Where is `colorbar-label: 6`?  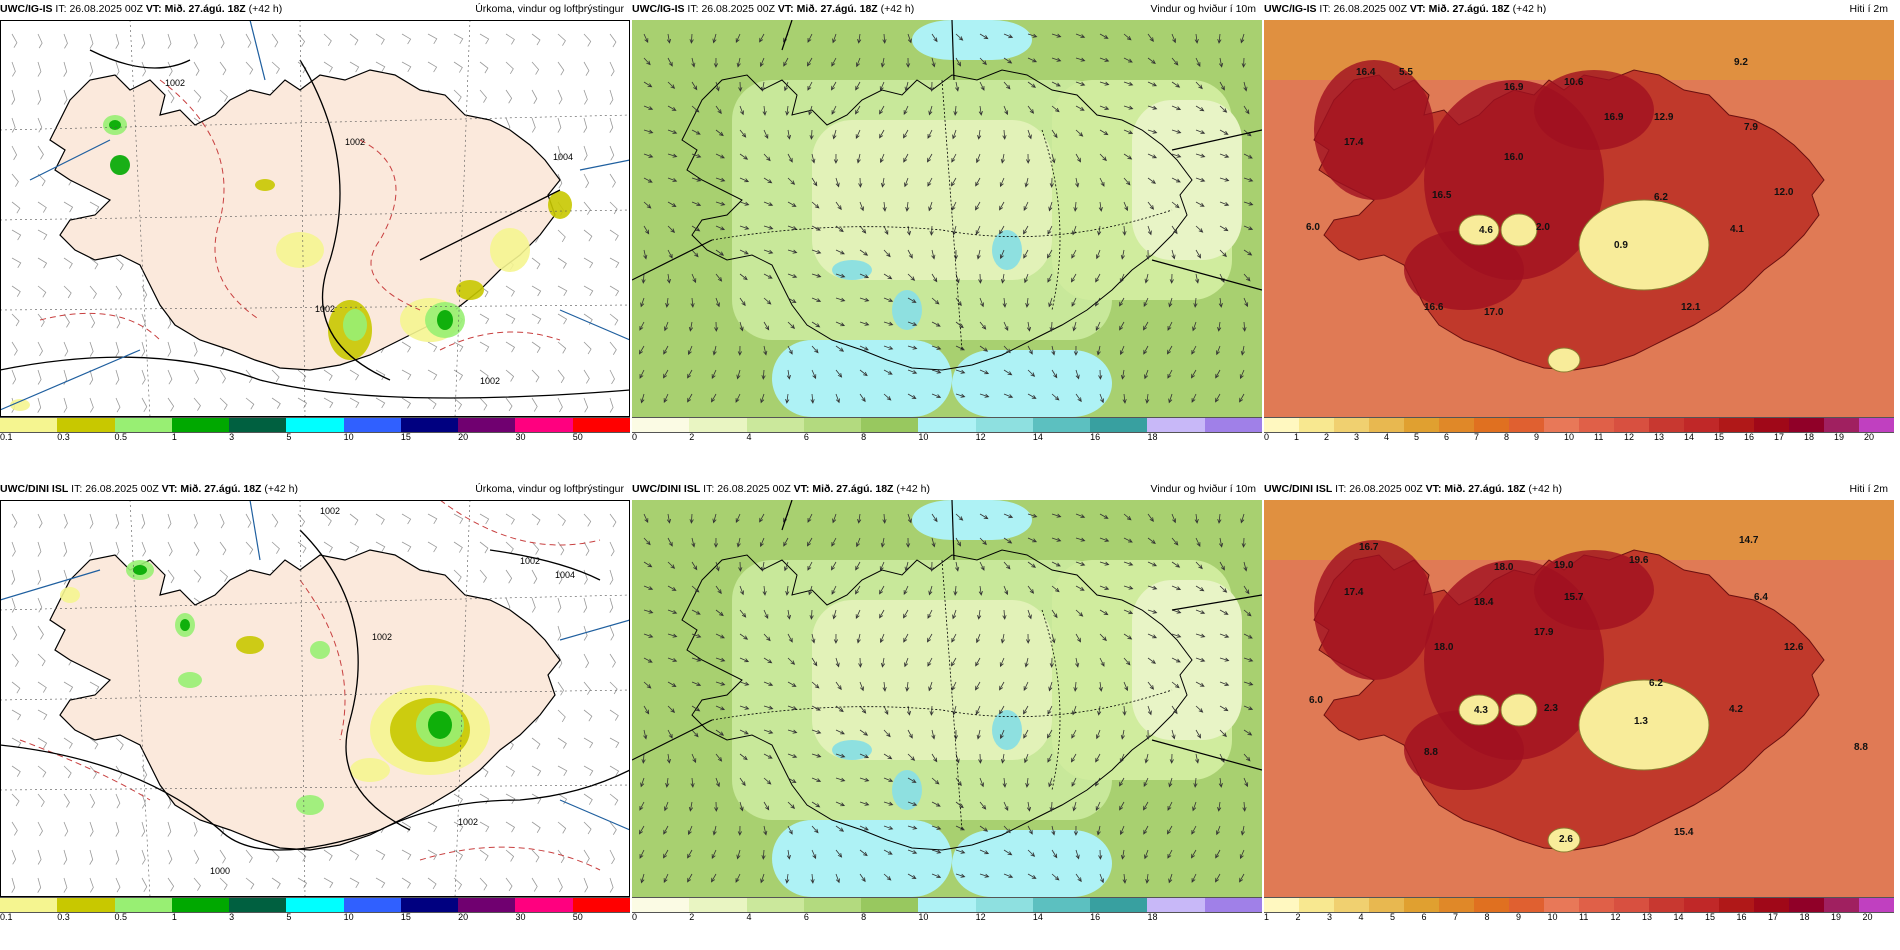
colorbar-label: 6 is located at coordinates (806, 437).